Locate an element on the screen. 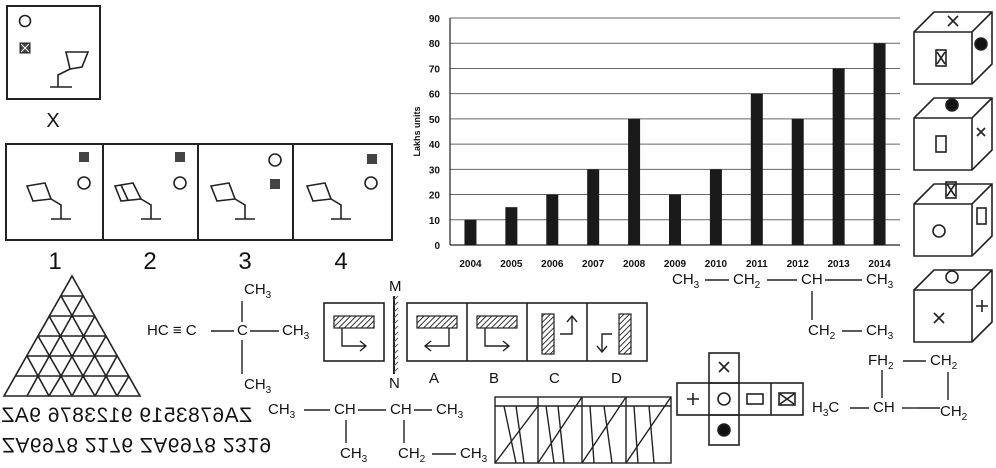 Image resolution: width=996 pixels, height=468 pixels. question-figure-drawing is located at coordinates (54, 51).